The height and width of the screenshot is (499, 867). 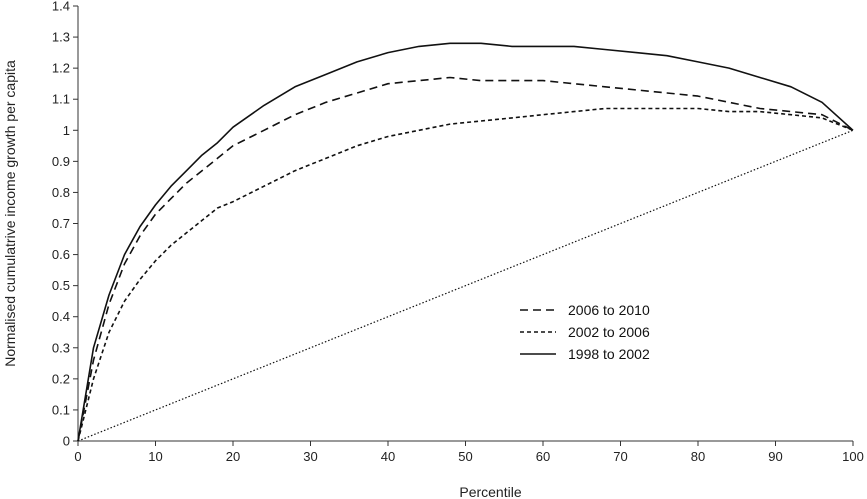 What do you see at coordinates (61, 254) in the screenshot?
I see `y-tick-label: 0.6` at bounding box center [61, 254].